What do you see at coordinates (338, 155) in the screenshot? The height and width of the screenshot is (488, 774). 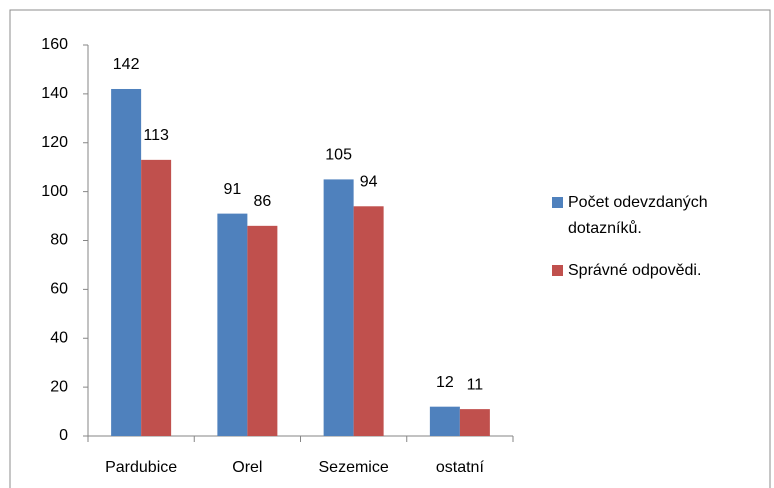 I see `data-label: 105` at bounding box center [338, 155].